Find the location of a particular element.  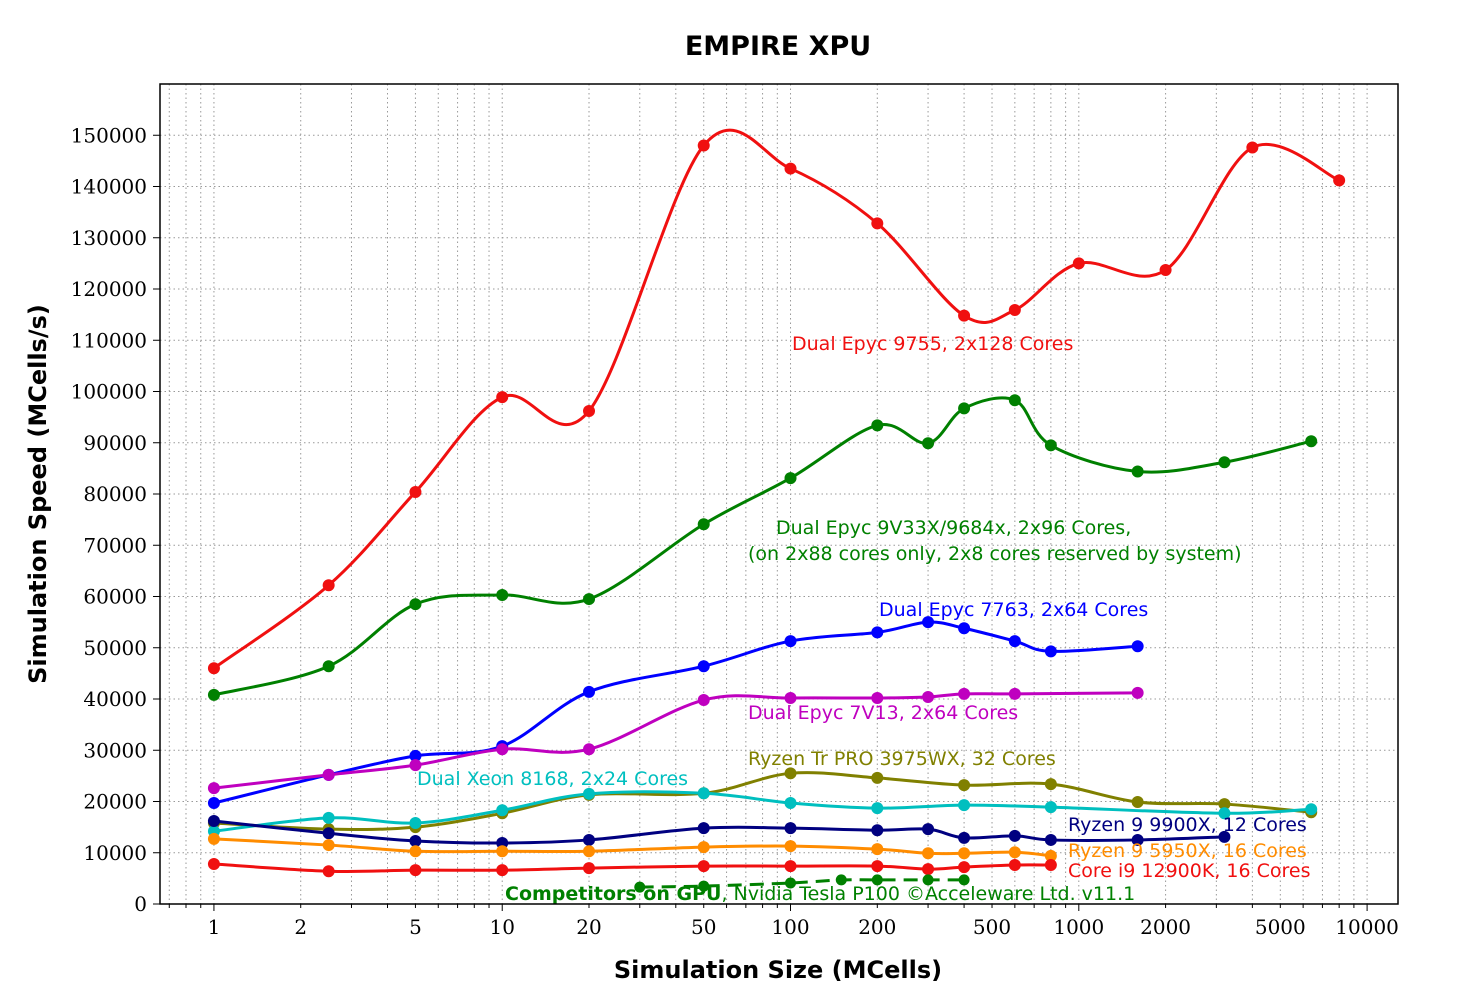

series-line is located at coordinates (762, 811).